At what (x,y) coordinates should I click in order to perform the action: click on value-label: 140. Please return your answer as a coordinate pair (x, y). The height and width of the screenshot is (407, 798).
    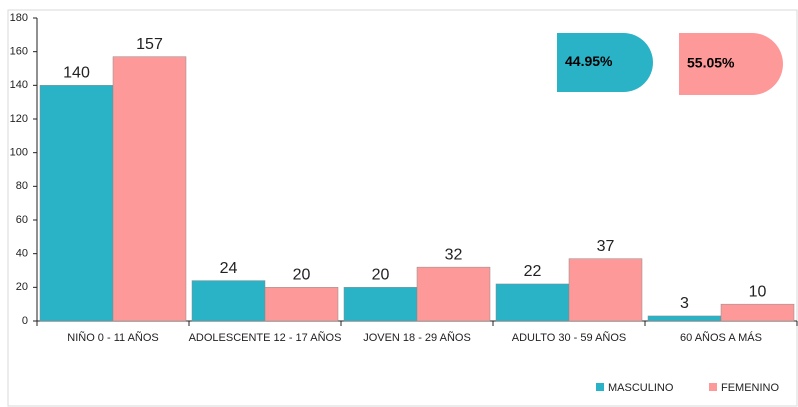
    Looking at the image, I should click on (76, 73).